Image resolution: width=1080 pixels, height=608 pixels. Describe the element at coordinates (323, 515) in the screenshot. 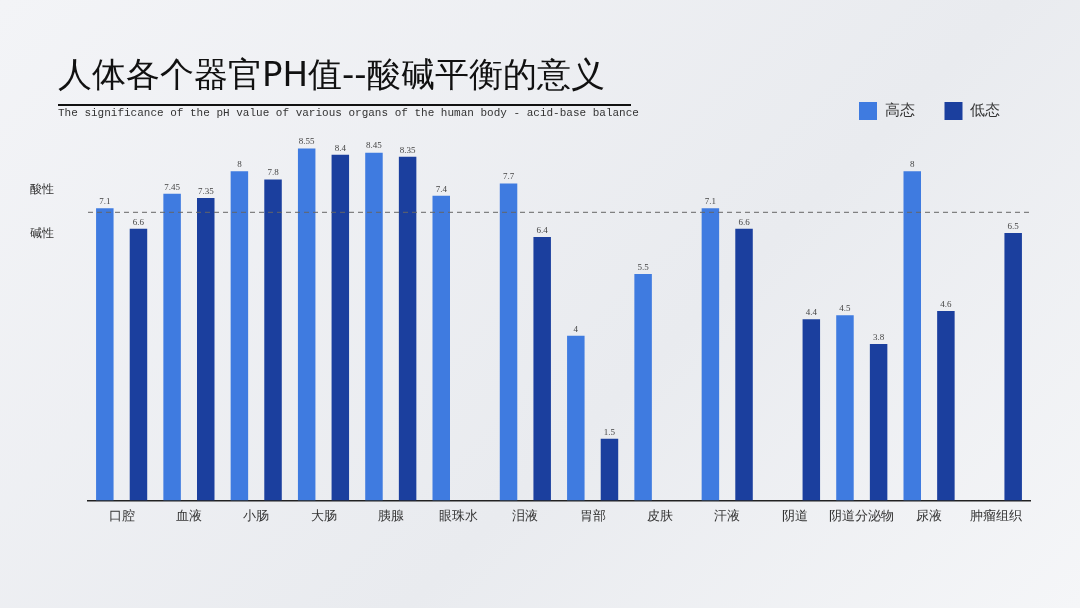

I see `x-tick-label: 大肠` at that location.